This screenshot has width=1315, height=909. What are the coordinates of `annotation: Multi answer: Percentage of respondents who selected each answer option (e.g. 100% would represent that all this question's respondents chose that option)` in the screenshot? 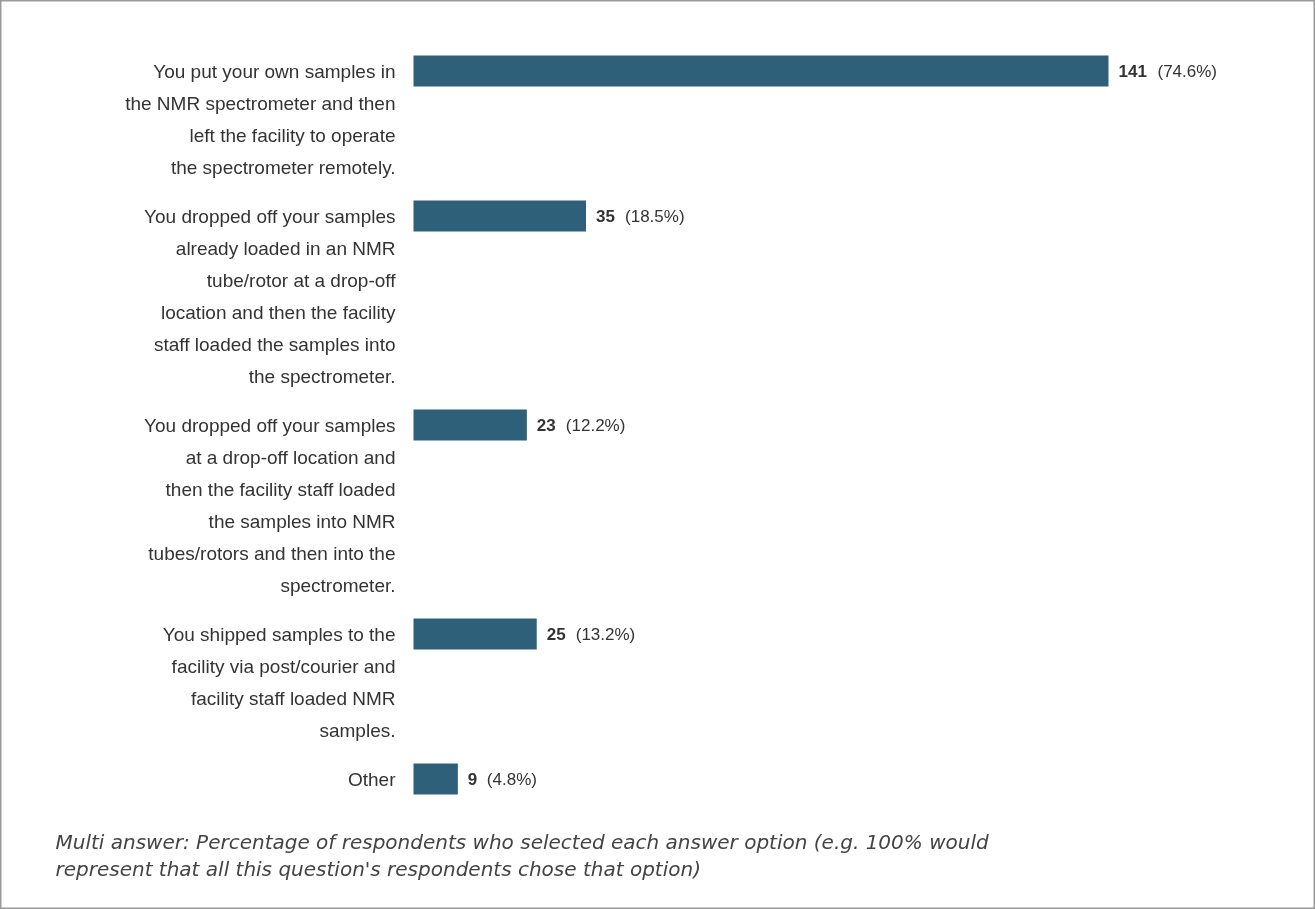 It's located at (522, 855).